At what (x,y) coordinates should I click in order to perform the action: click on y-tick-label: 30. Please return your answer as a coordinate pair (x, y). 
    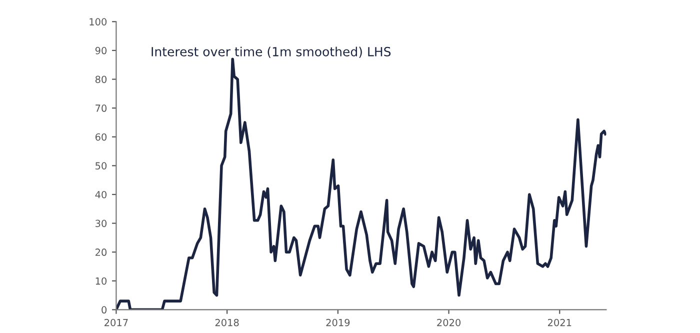
    Looking at the image, I should click on (101, 224).